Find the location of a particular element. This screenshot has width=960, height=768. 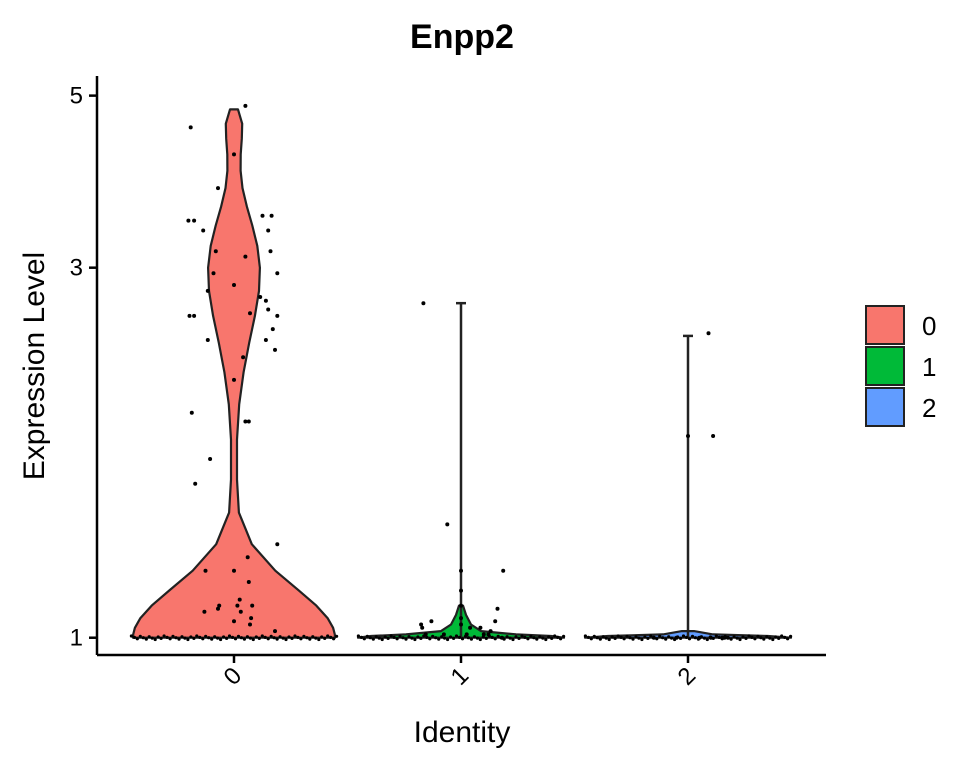

chart-title: Enpp2 is located at coordinates (462, 37).